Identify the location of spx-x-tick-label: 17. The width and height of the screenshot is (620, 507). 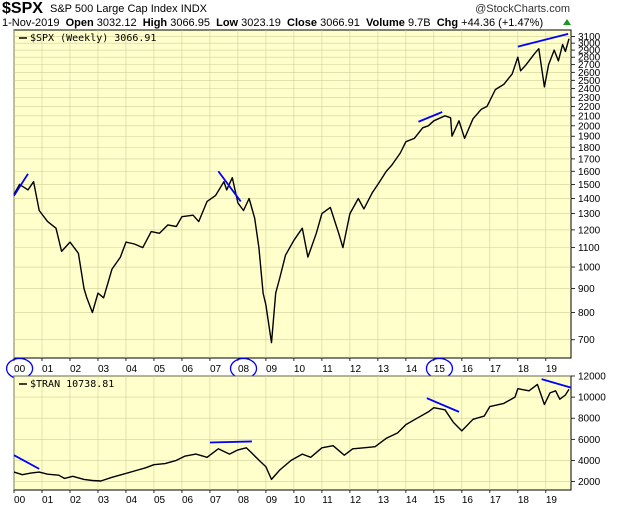
(496, 369).